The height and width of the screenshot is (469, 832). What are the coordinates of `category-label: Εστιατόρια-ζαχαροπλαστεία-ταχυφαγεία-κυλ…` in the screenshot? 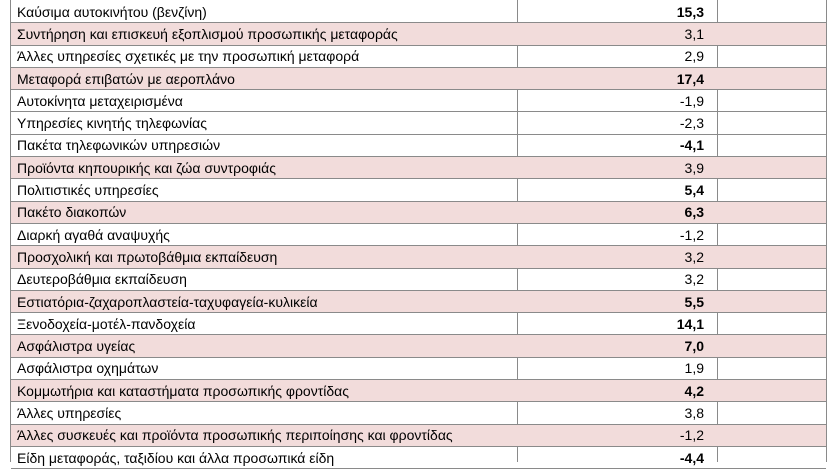 It's located at (263, 302).